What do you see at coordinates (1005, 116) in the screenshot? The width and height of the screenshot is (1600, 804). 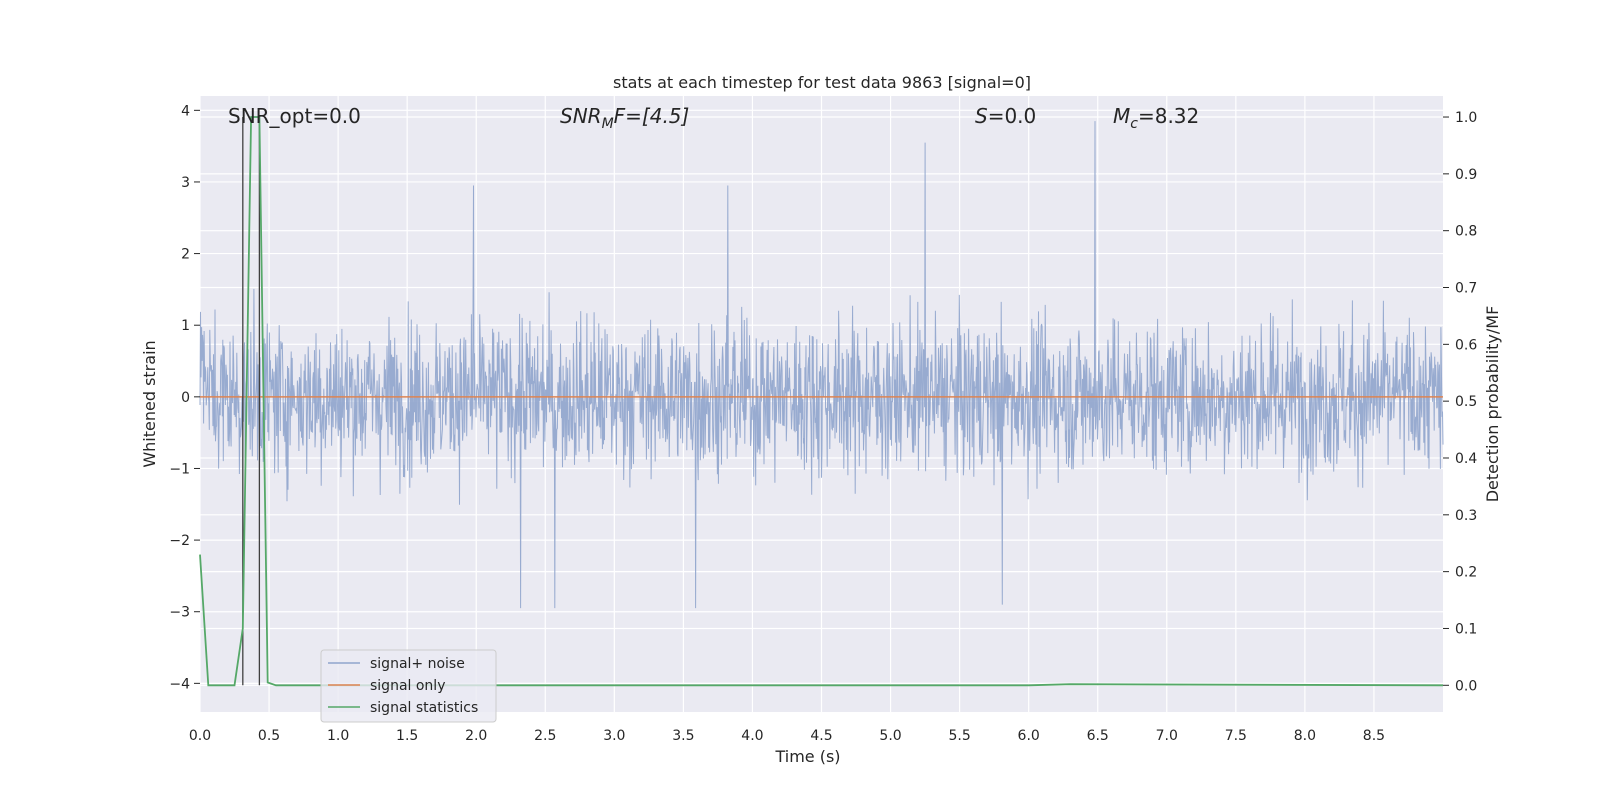 I see `annotation-s: S=0.0` at bounding box center [1005, 116].